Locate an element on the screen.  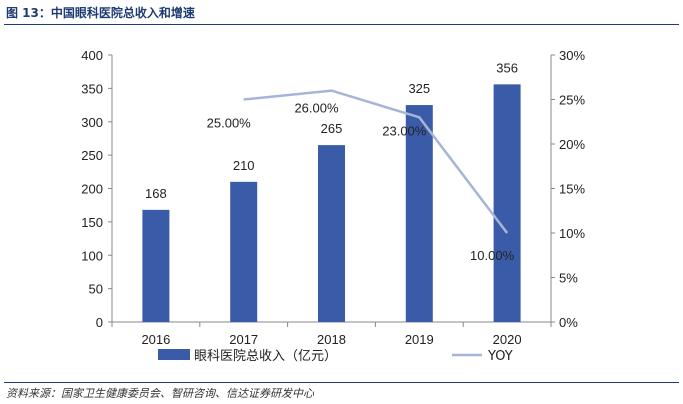
bar-data-label: 356 is located at coordinates (507, 67).